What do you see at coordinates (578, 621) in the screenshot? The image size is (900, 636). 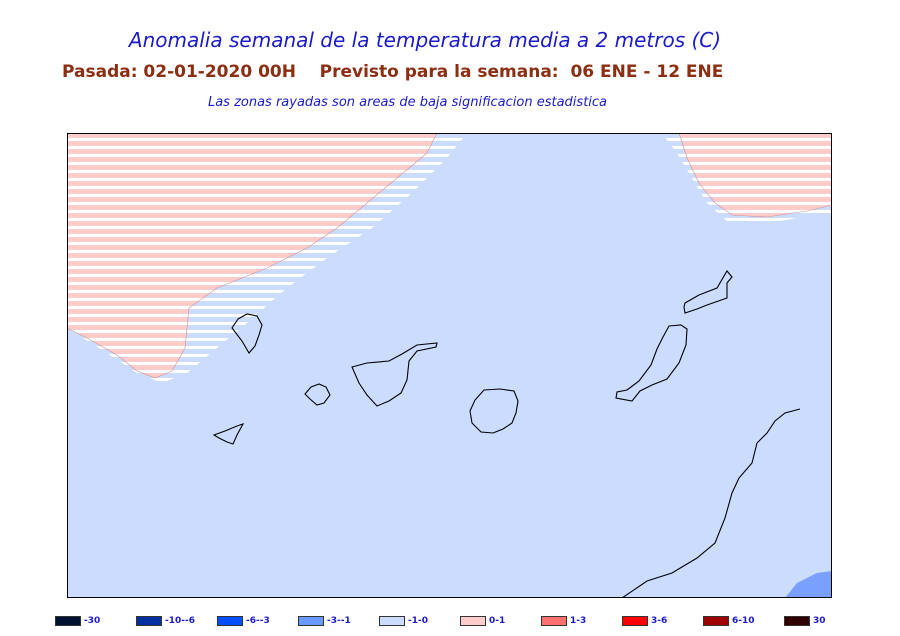 I see `legend-label: 1-3` at bounding box center [578, 621].